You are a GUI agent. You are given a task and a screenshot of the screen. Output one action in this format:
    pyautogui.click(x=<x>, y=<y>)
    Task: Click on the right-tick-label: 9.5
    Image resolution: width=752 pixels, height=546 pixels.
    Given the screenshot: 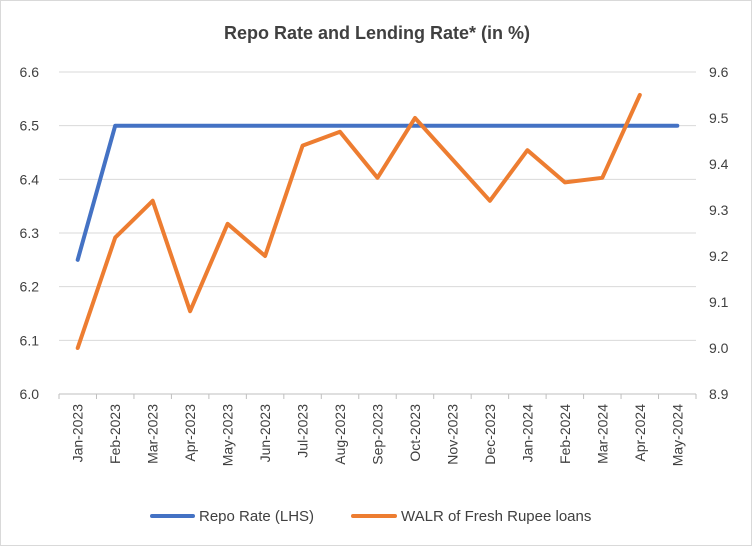 What is the action you would take?
    pyautogui.click(x=719, y=118)
    